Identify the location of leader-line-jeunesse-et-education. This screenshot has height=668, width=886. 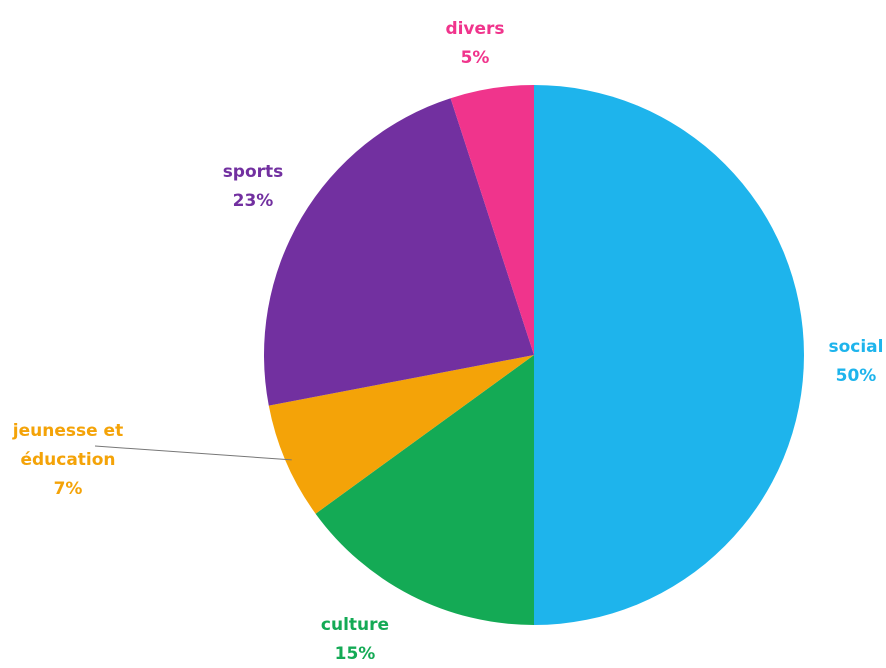
(193, 453).